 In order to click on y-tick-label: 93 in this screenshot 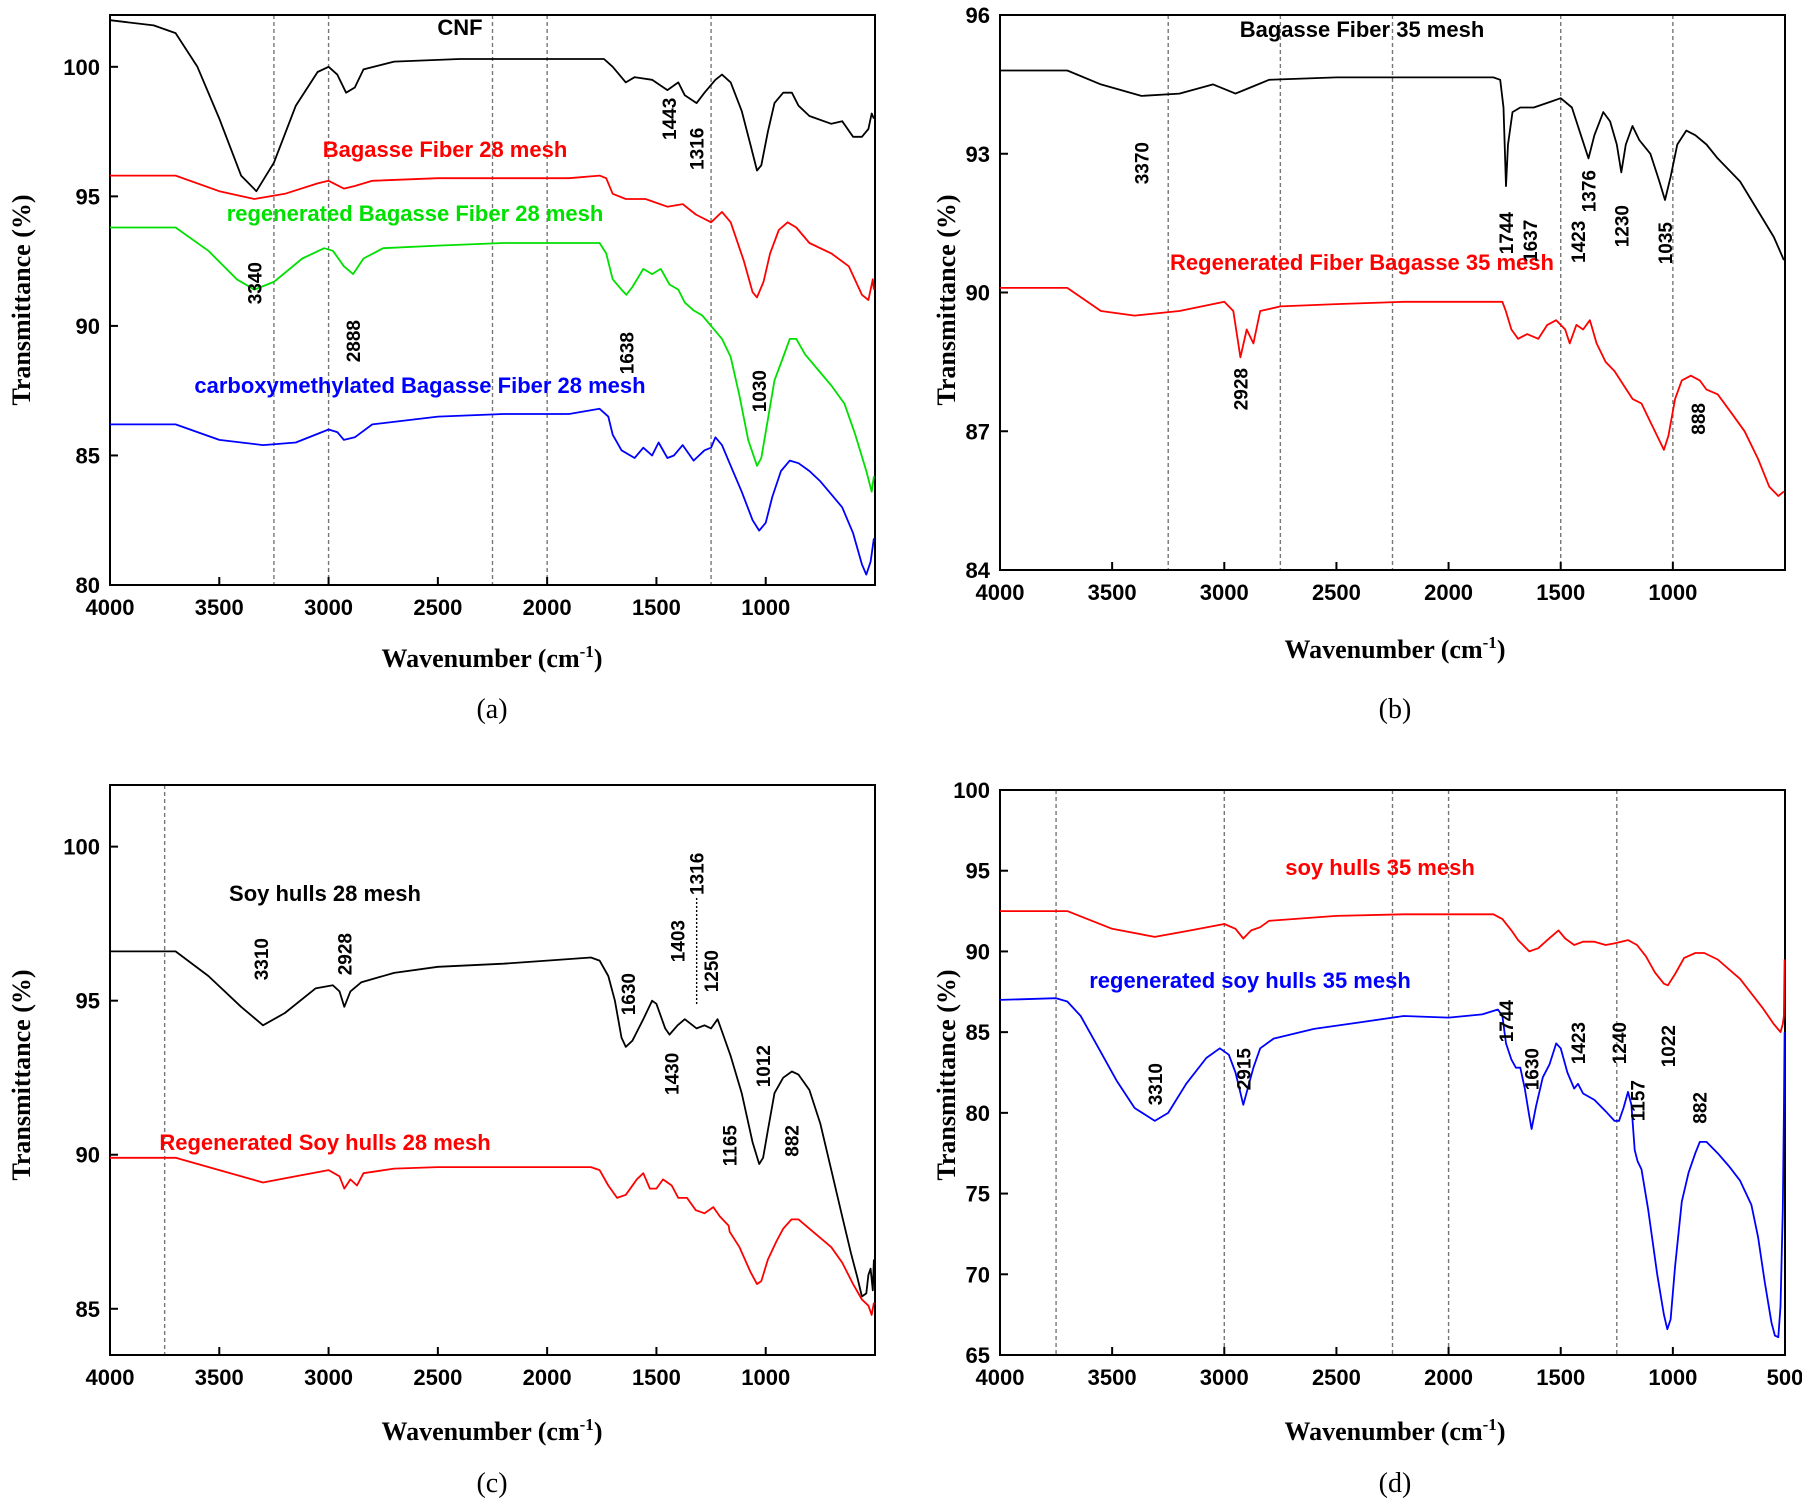, I will do `click(978, 154)`.